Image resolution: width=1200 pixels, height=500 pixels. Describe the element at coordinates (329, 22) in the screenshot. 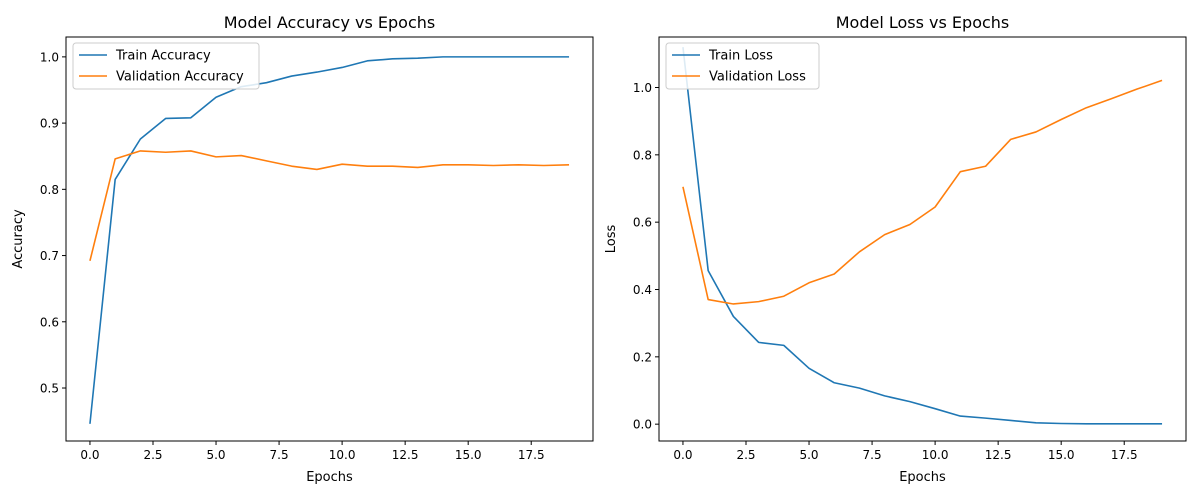

I see `chart-title: Model Accuracy vs Epochs` at that location.